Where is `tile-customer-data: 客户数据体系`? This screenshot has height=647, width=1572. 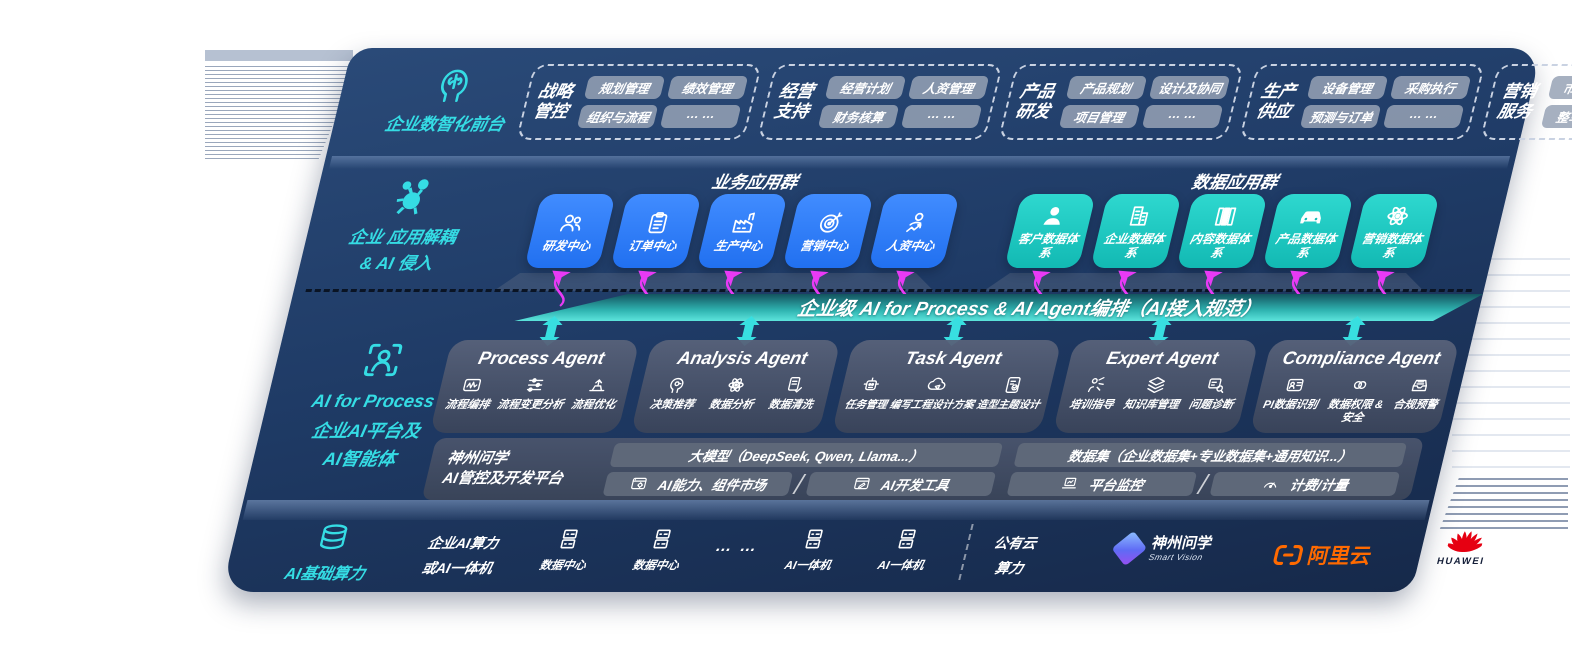
tile-customer-data: 客户数据体系 is located at coordinates (1050, 231).